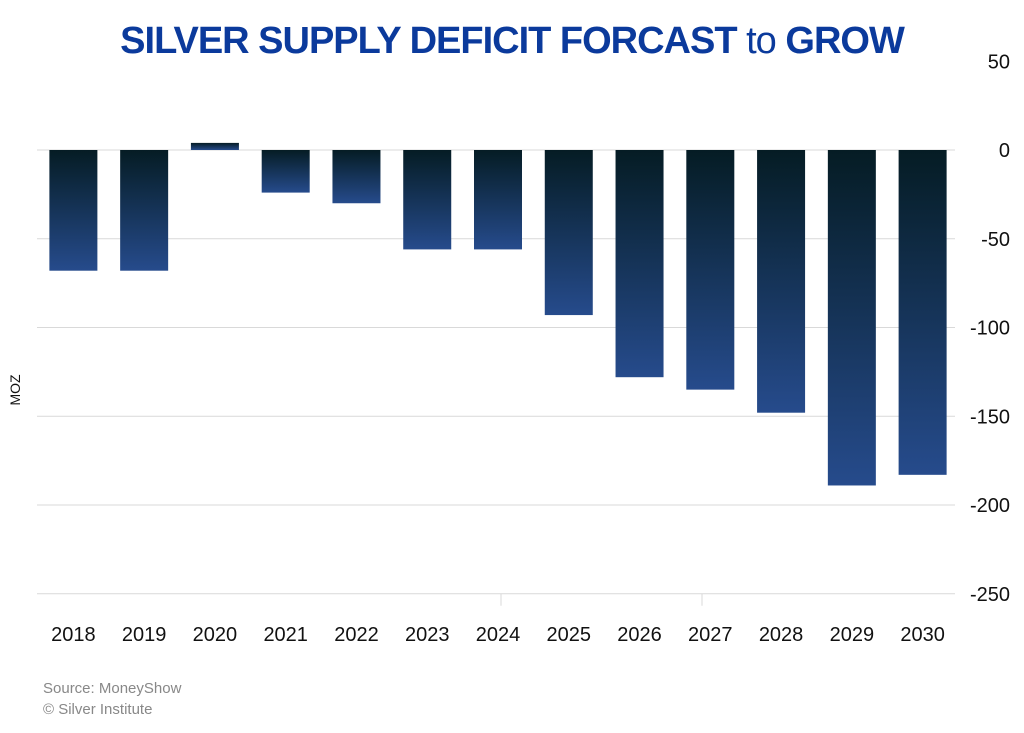 Image resolution: width=1024 pixels, height=733 pixels. Describe the element at coordinates (285, 171) in the screenshot. I see `bar-2021` at that location.